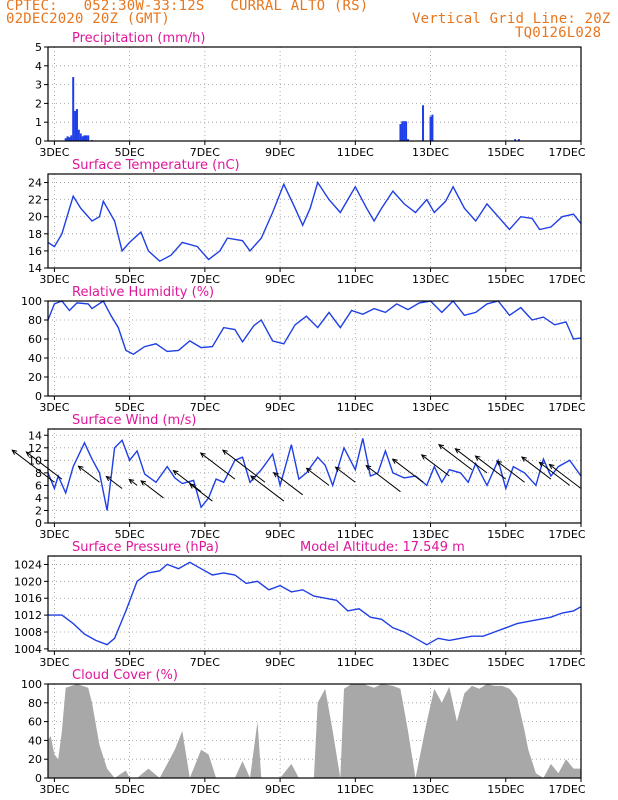  What do you see at coordinates (205, 534) in the screenshot?
I see `wind-xtick-label: 7DEC` at bounding box center [205, 534].